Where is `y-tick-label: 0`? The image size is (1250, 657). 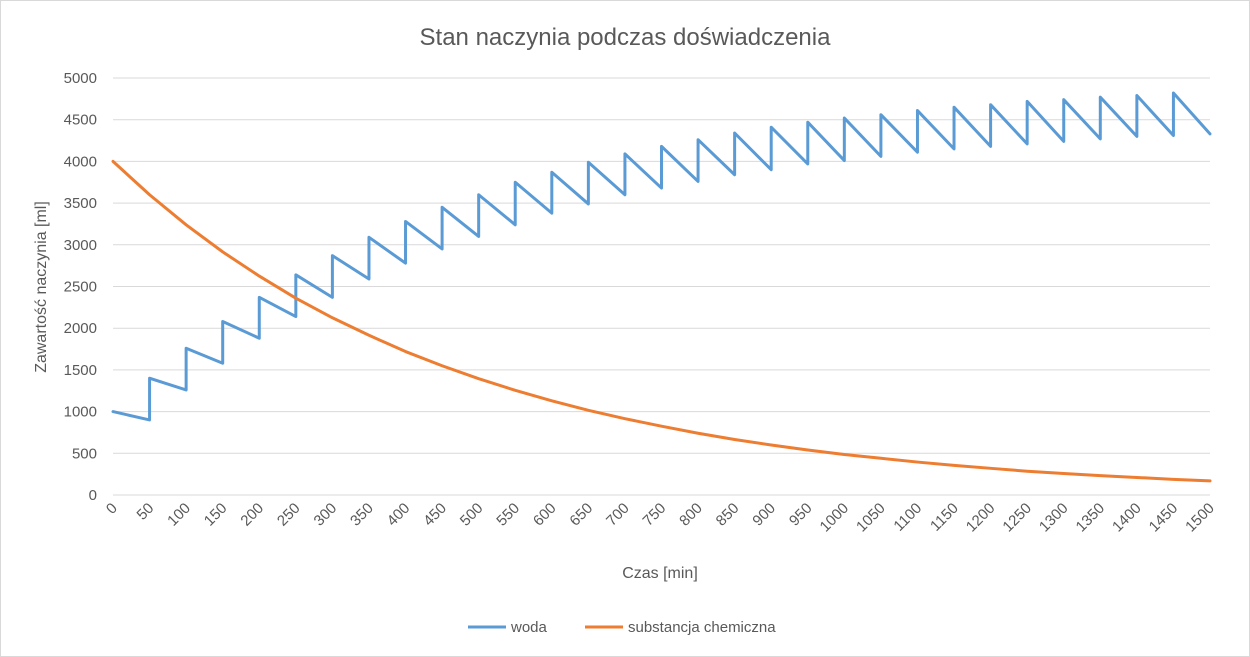 y-tick-label: 0 is located at coordinates (93, 495).